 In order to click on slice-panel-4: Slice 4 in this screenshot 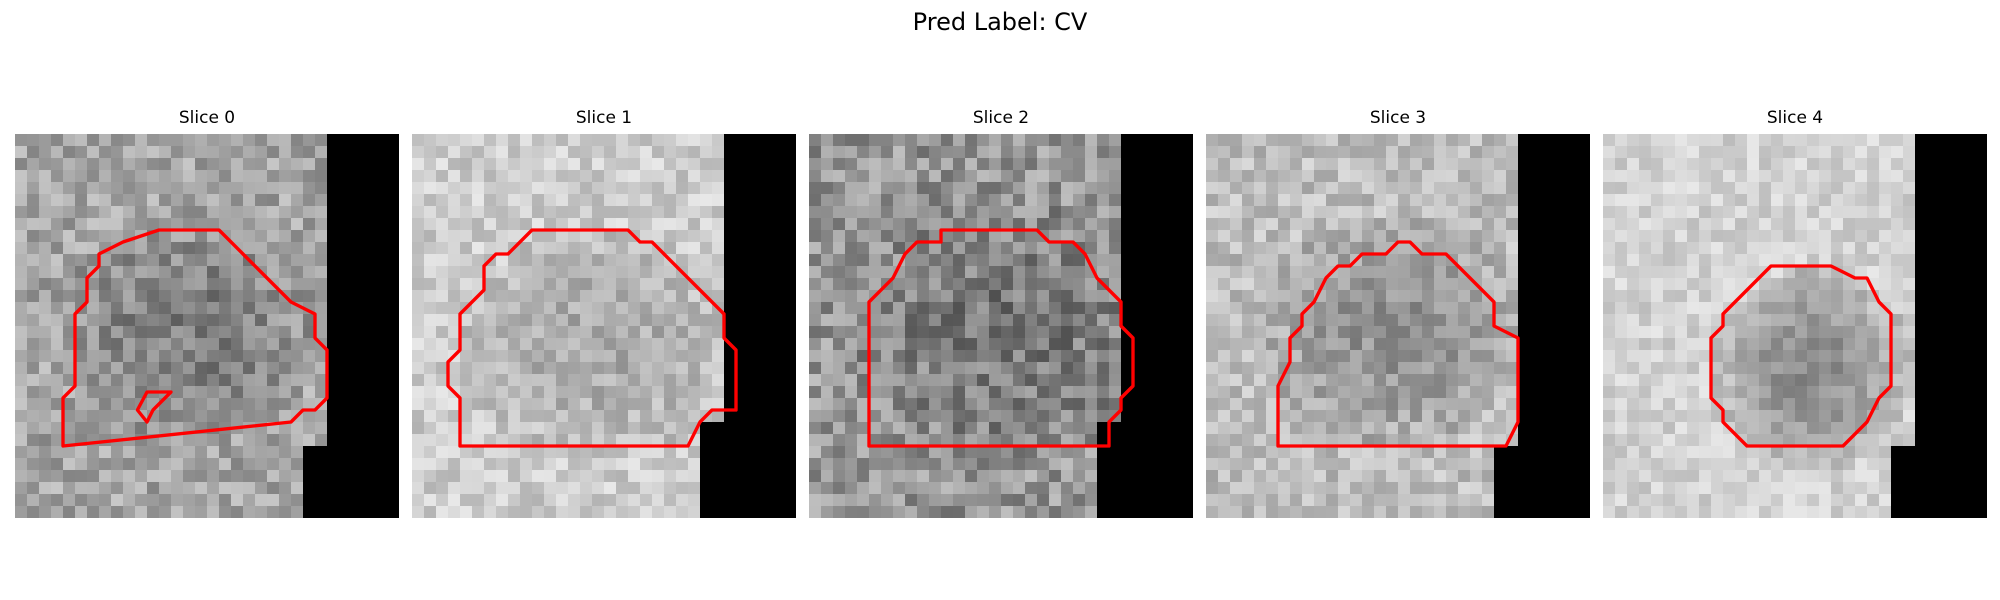, I will do `click(1795, 312)`.